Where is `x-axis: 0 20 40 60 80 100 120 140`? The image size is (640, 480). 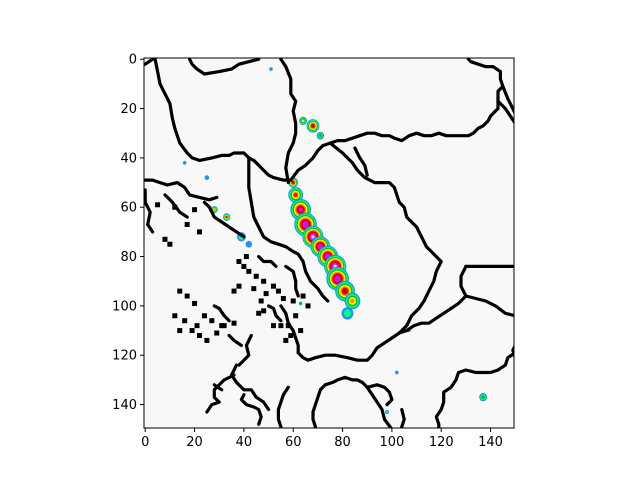
x-axis: 0 20 40 60 80 100 120 140 is located at coordinates (322, 439).